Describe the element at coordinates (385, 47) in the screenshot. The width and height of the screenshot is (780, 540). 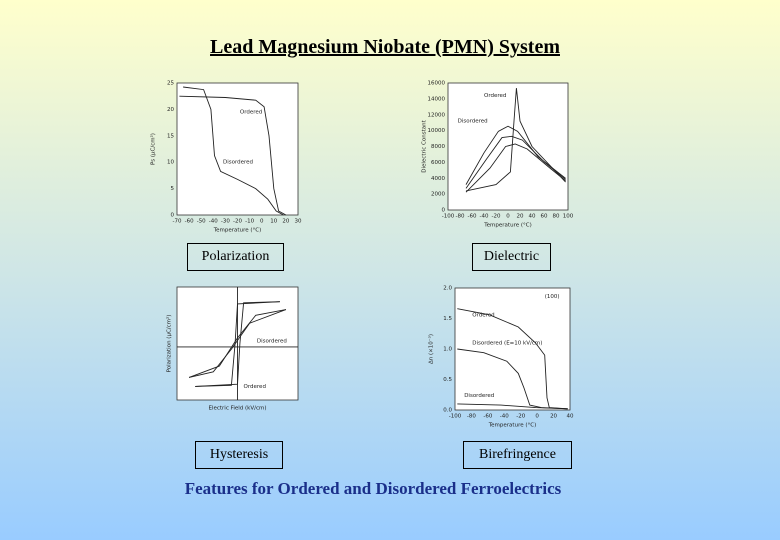
I see `slide-title: Lead Magnesium Niobate (PMN) System` at that location.